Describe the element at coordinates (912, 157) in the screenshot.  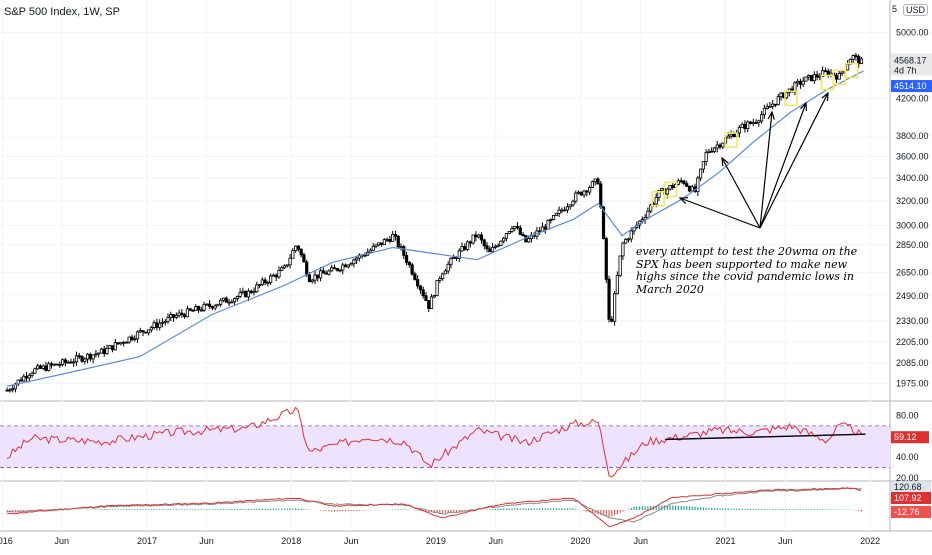
I see `price-tick-label: 3600.00` at that location.